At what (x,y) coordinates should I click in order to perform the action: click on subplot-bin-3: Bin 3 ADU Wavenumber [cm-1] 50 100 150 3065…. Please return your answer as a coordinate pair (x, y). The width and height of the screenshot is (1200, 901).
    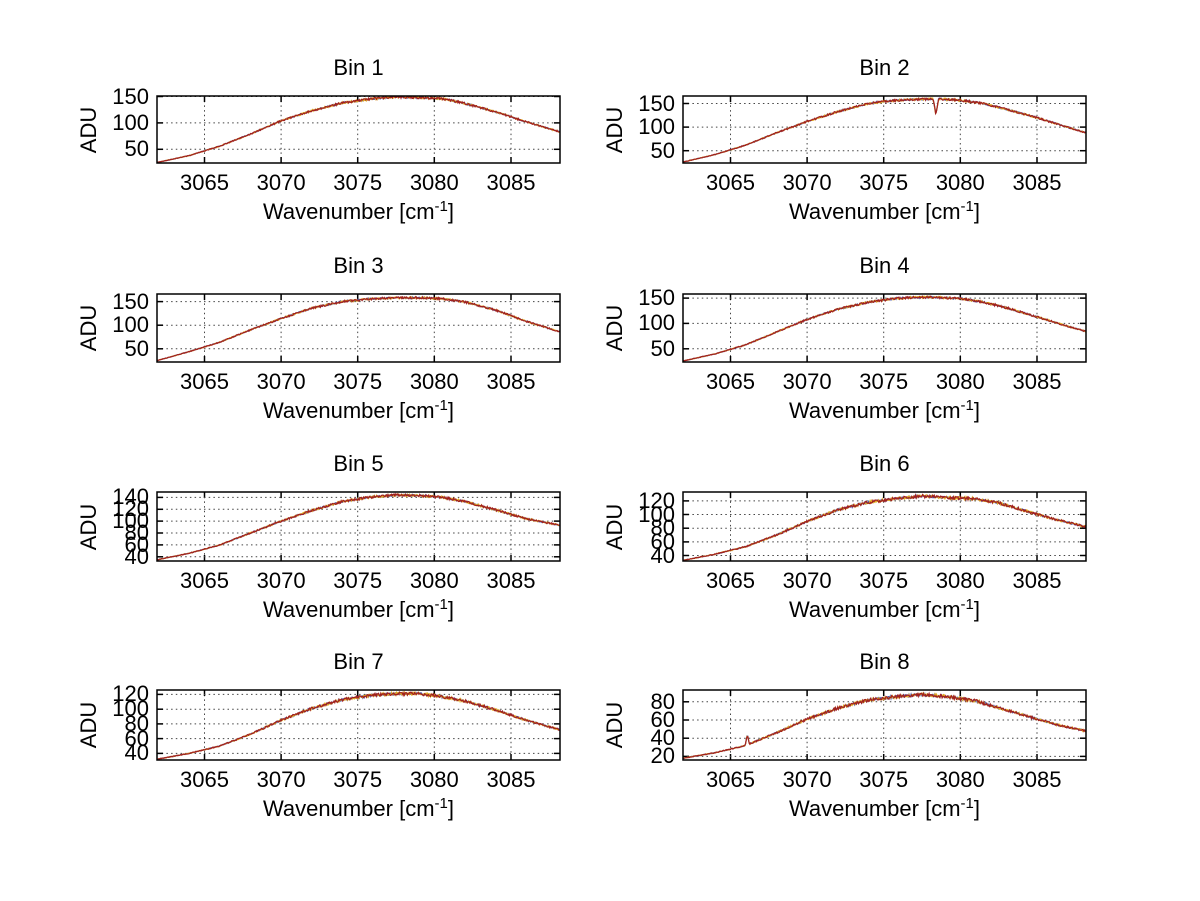
    Looking at the image, I should click on (318, 338).